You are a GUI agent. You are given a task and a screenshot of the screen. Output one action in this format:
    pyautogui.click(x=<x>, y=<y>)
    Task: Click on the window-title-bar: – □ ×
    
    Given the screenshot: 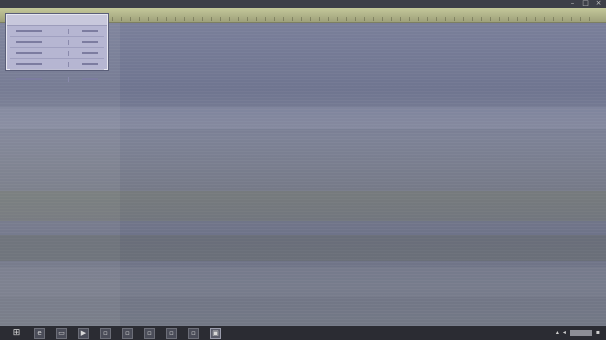 What is the action you would take?
    pyautogui.click(x=303, y=4)
    